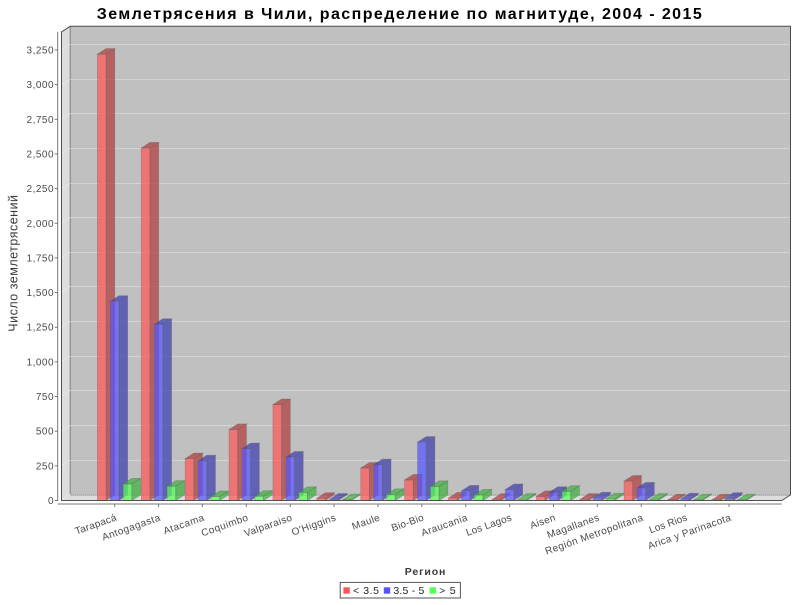 The width and height of the screenshot is (800, 605). What do you see at coordinates (51, 501) in the screenshot?
I see `svg-text: 0` at bounding box center [51, 501].